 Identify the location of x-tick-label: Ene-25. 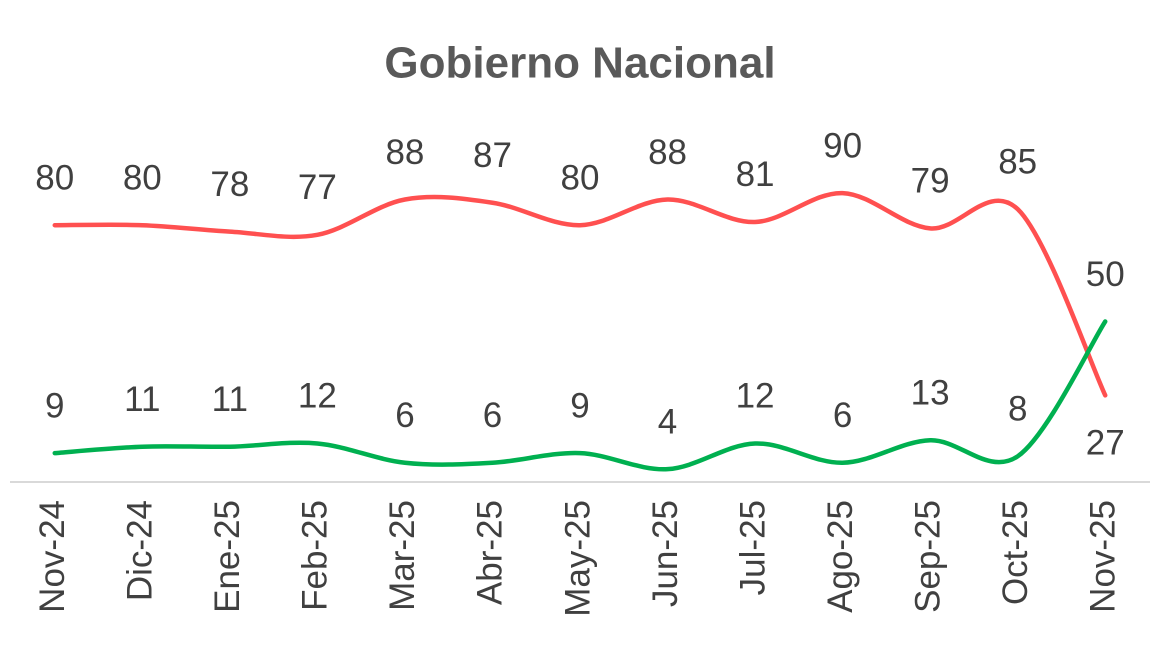
(227, 556).